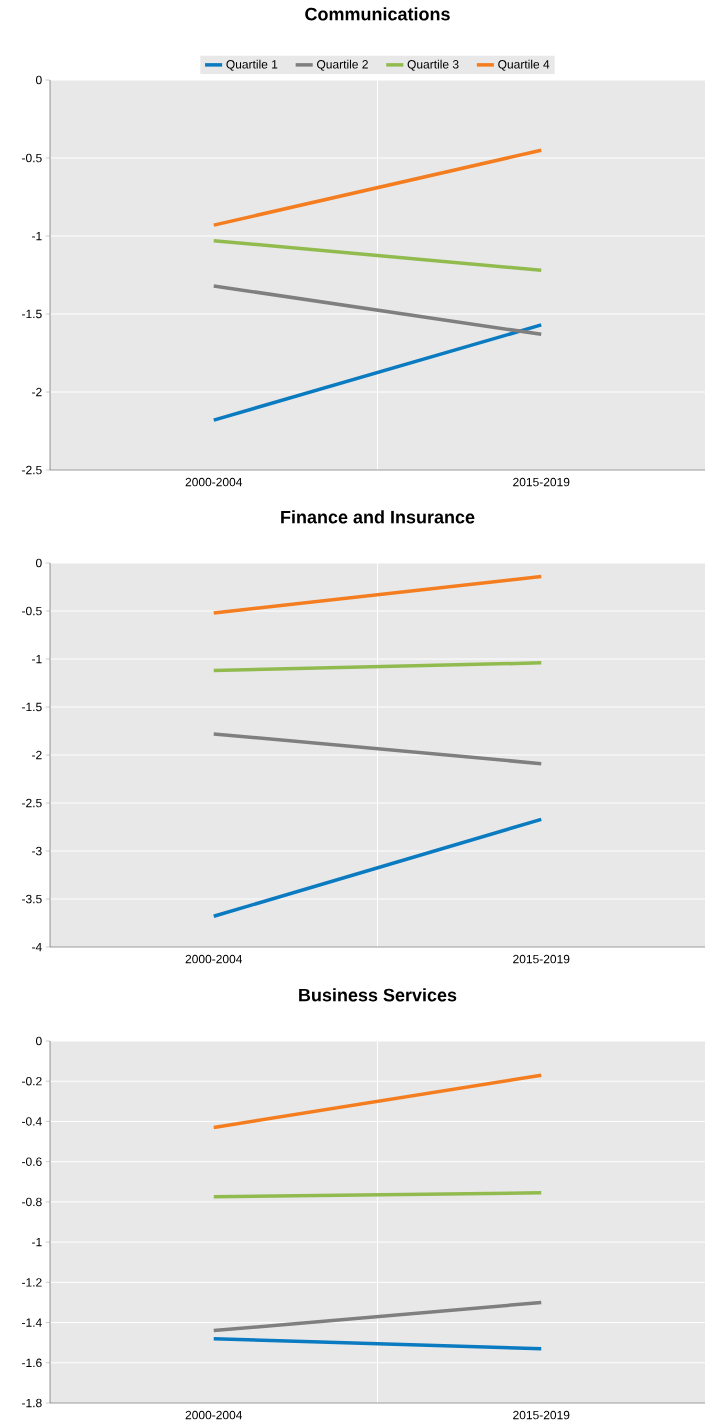 This screenshot has width=707, height=1425. What do you see at coordinates (377, 14) in the screenshot?
I see `chart-title: Communications` at bounding box center [377, 14].